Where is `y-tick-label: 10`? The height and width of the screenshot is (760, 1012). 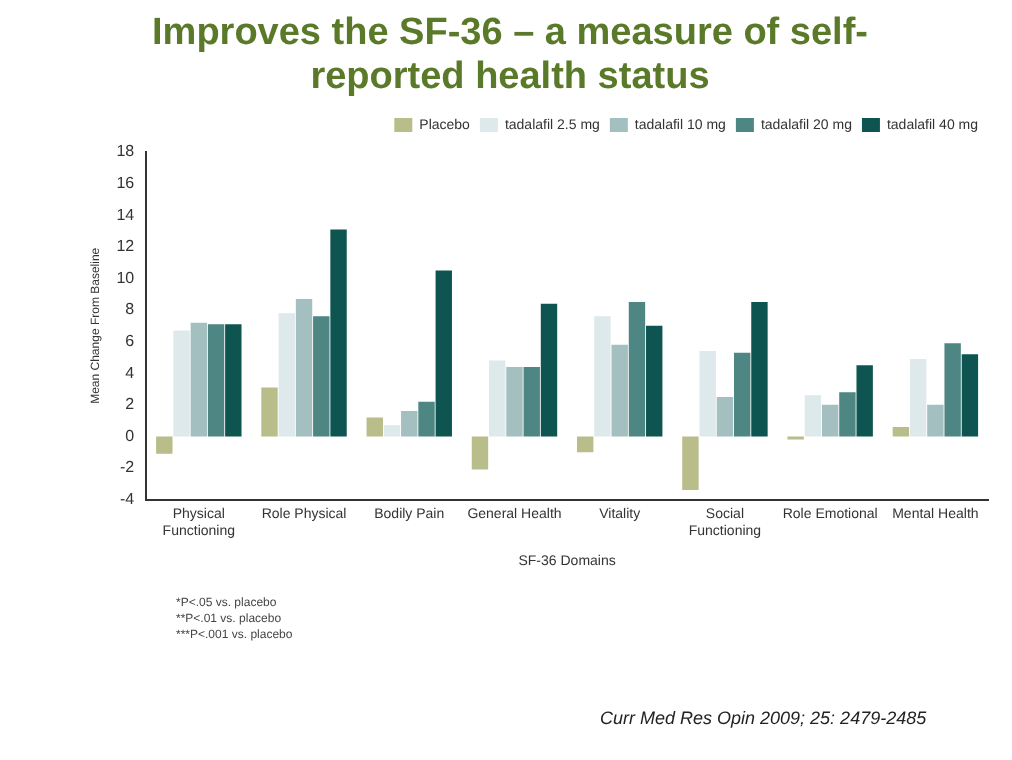
y-tick-label: 10 is located at coordinates (126, 277).